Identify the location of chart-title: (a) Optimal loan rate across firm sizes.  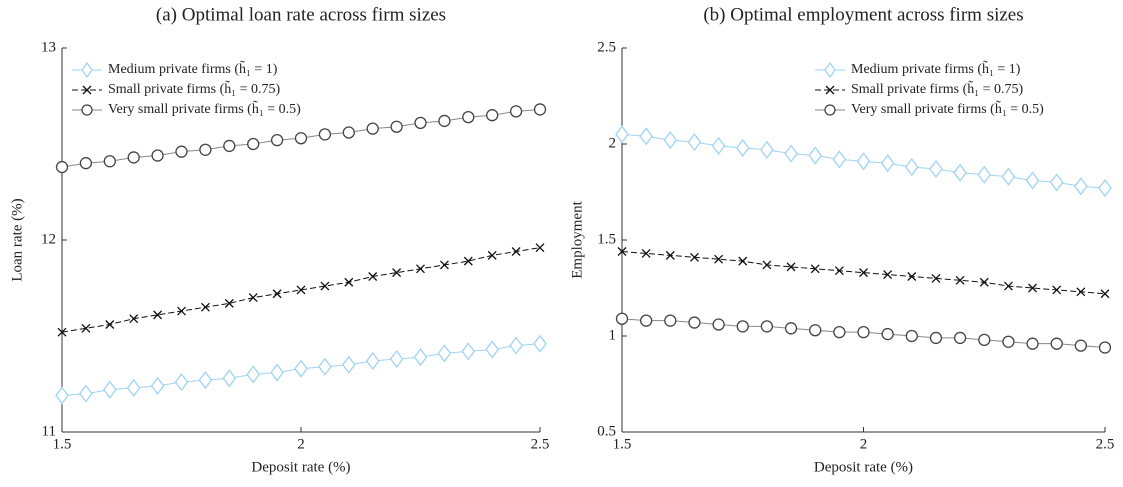
(301, 14).